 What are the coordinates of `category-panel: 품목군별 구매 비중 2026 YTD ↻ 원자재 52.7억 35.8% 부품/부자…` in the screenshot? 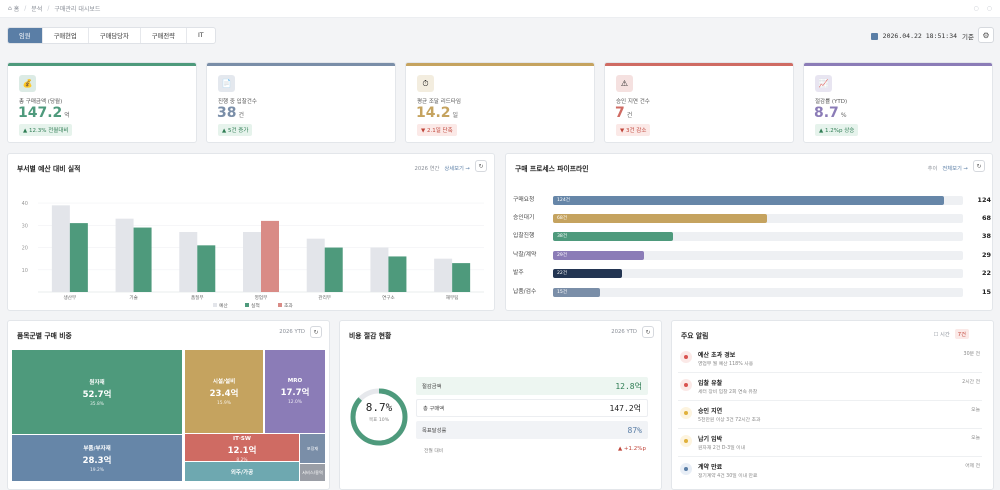 It's located at (168, 405).